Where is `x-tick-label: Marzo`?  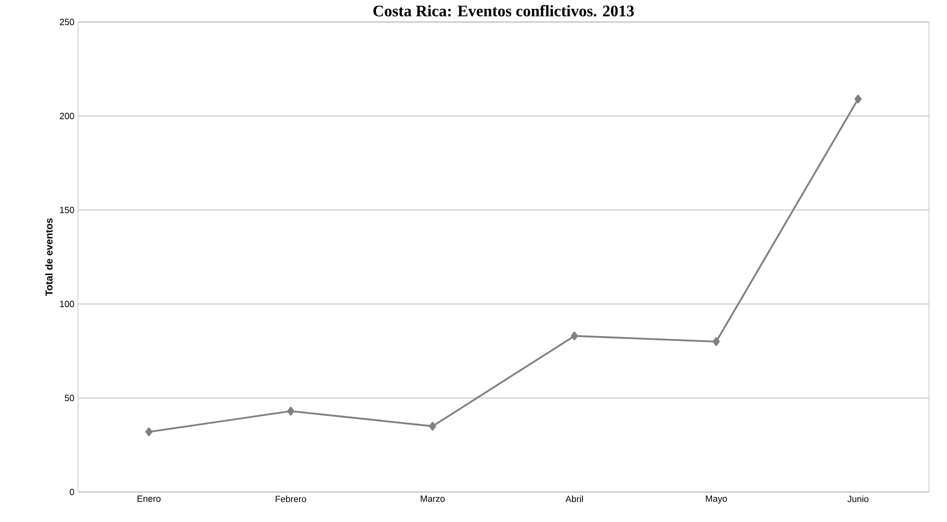
x-tick-label: Marzo is located at coordinates (432, 499).